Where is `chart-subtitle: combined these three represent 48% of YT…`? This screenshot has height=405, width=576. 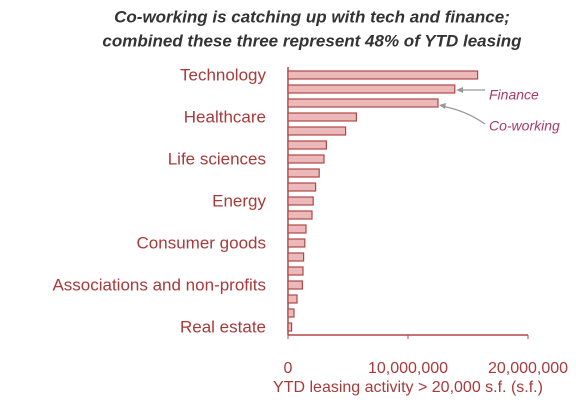 chart-subtitle: combined these three represent 48% of YT… is located at coordinates (312, 40).